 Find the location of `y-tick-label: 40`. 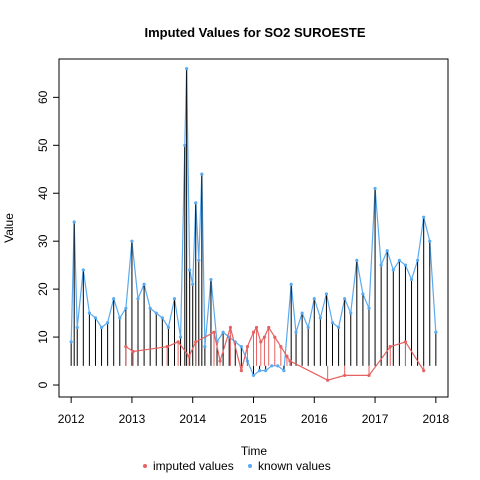

y-tick-label: 40 is located at coordinates (43, 193).